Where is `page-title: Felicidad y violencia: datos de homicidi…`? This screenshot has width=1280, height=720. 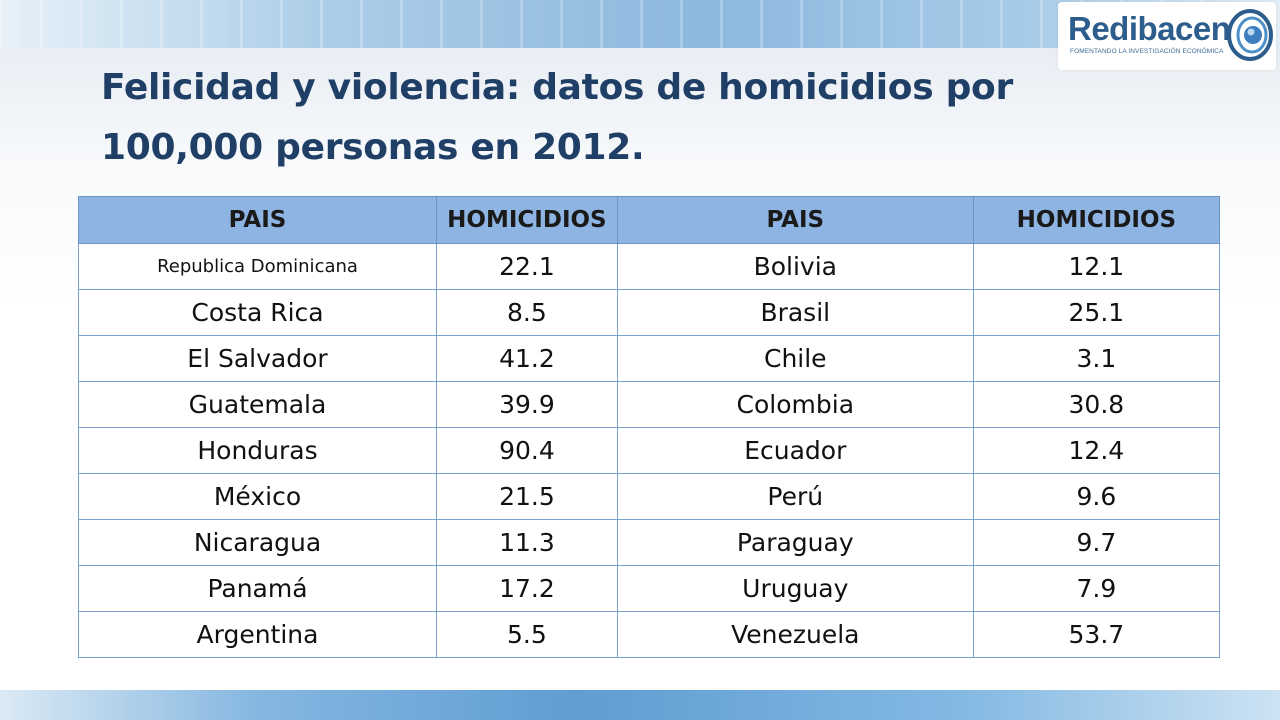 page-title: Felicidad y violencia: datos de homicidi… is located at coordinates (557, 117).